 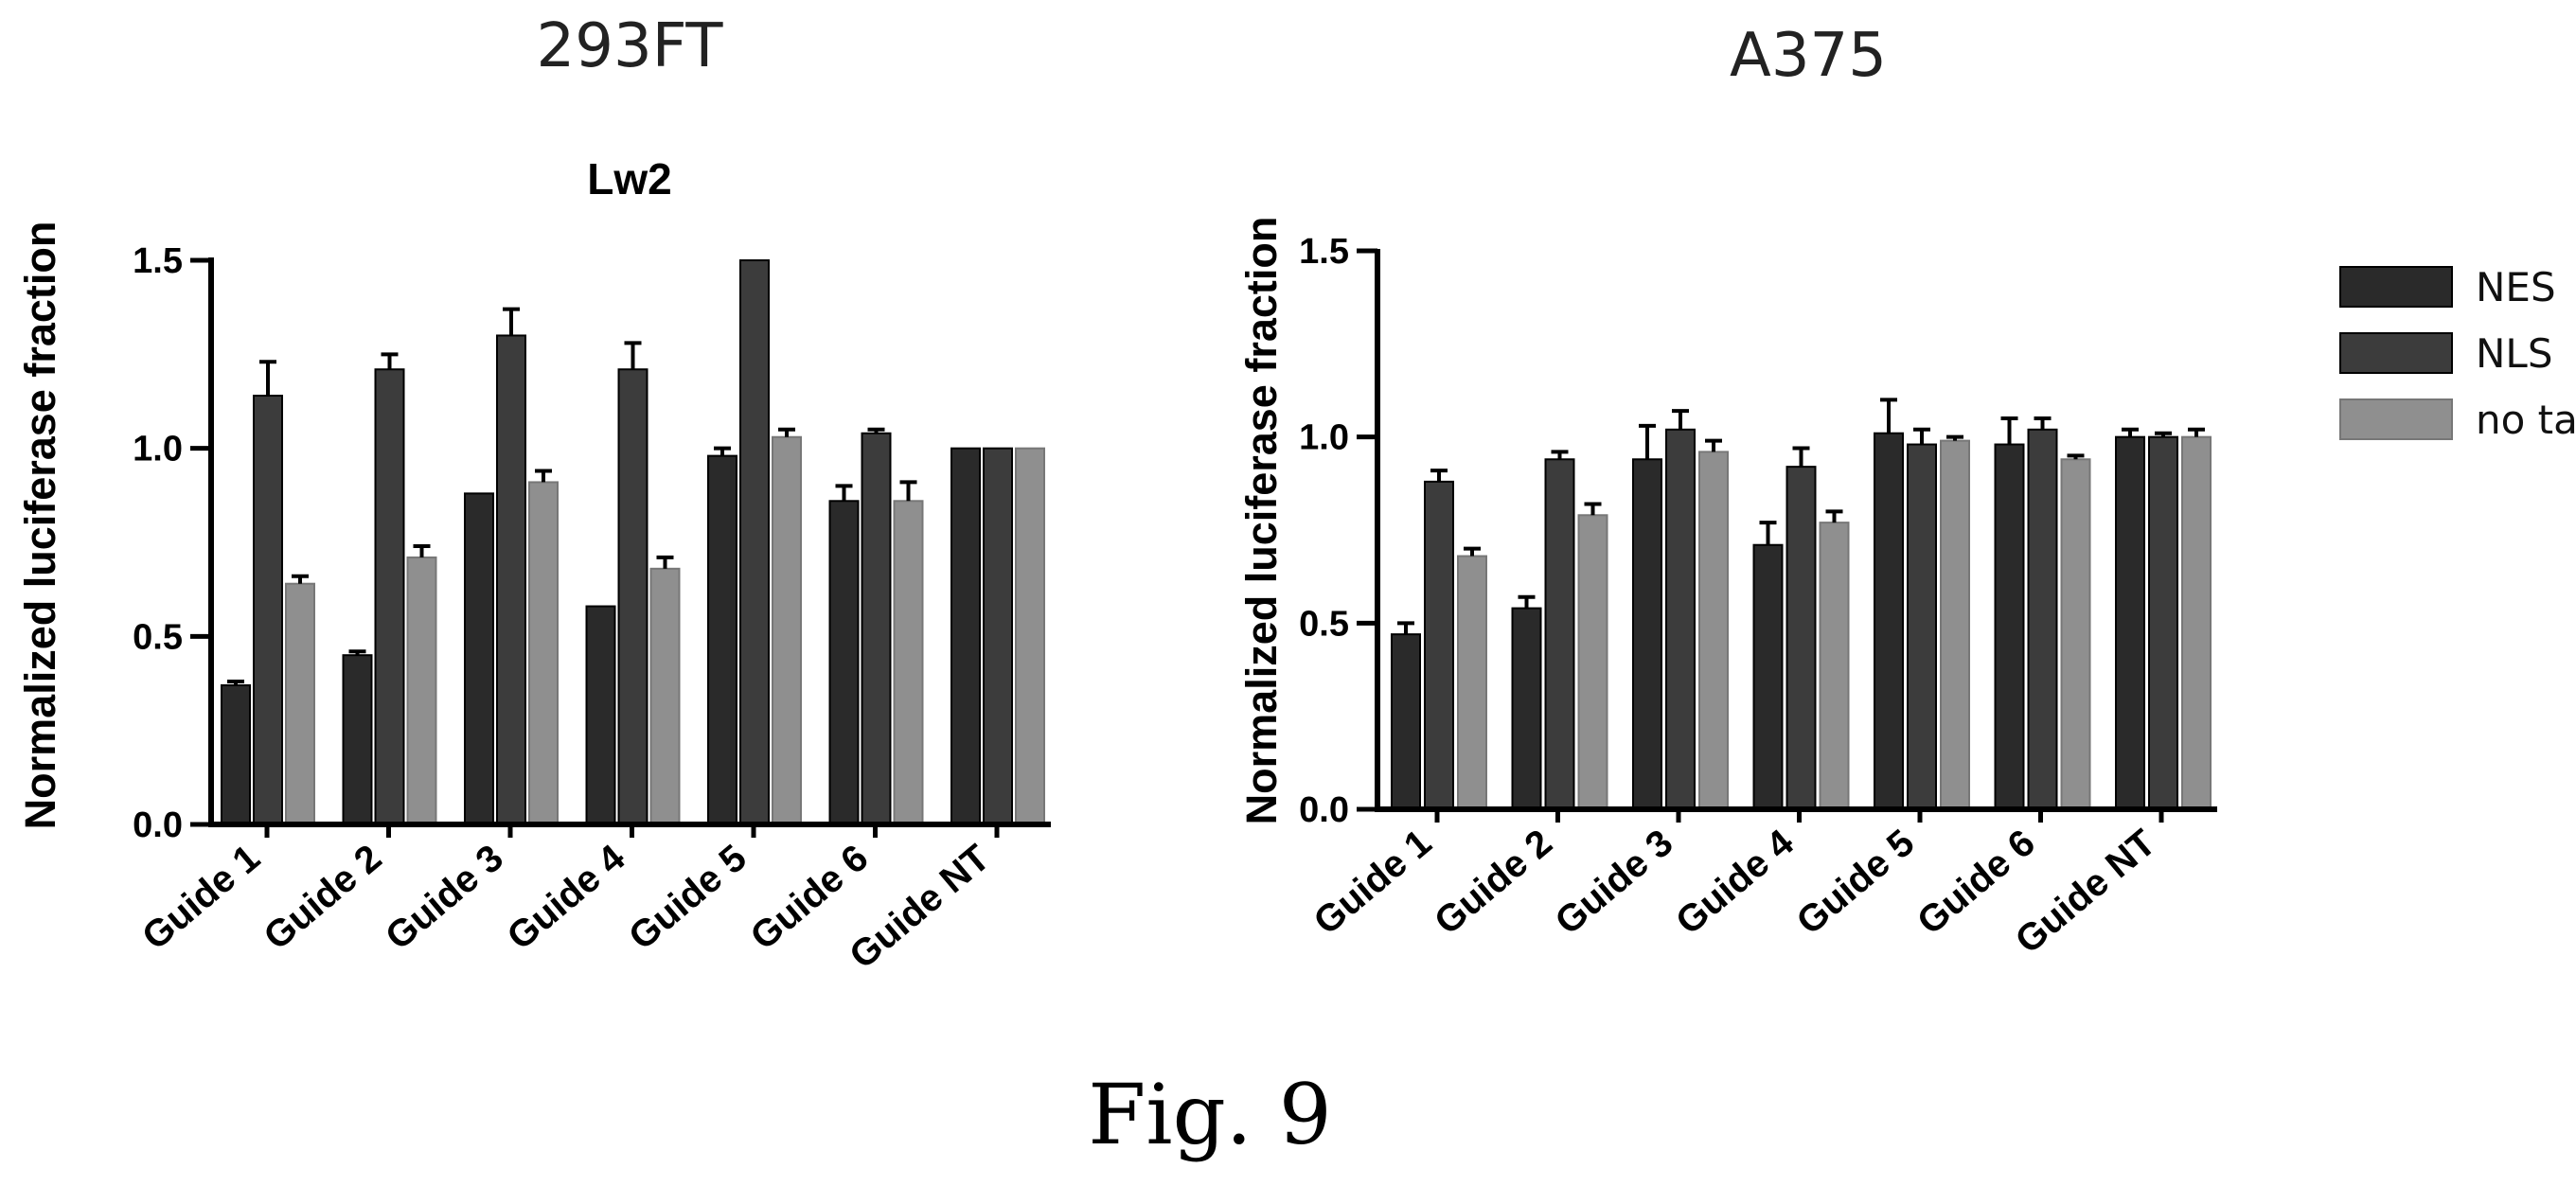 I want to click on chart-subtitle: Lw2, so click(x=629, y=179).